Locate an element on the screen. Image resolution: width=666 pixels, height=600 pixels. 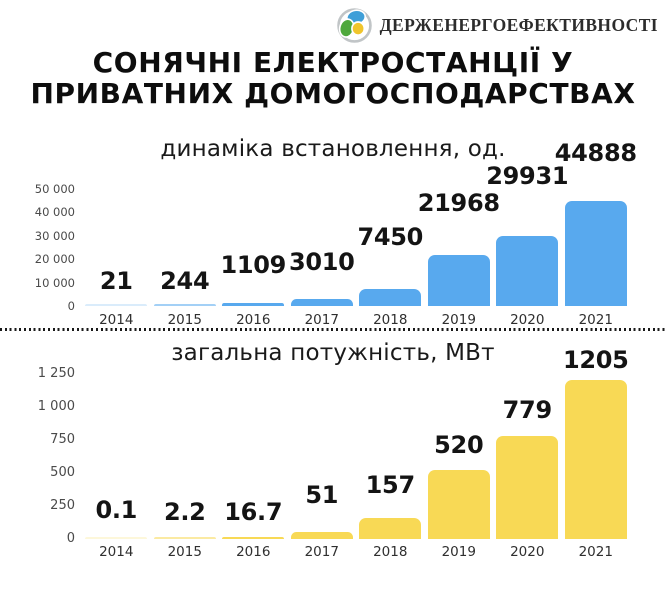
bar-slot: 21 is located at coordinates (116, 247).